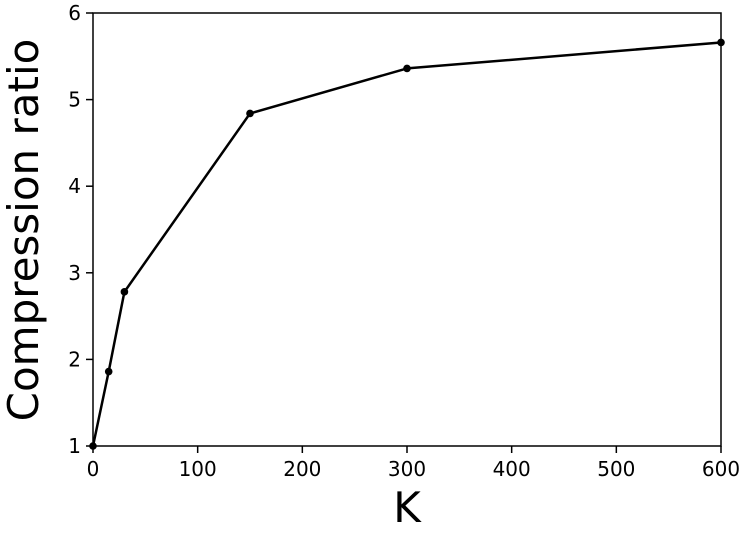  What do you see at coordinates (74, 13) in the screenshot?
I see `y-tick-label: 6` at bounding box center [74, 13].